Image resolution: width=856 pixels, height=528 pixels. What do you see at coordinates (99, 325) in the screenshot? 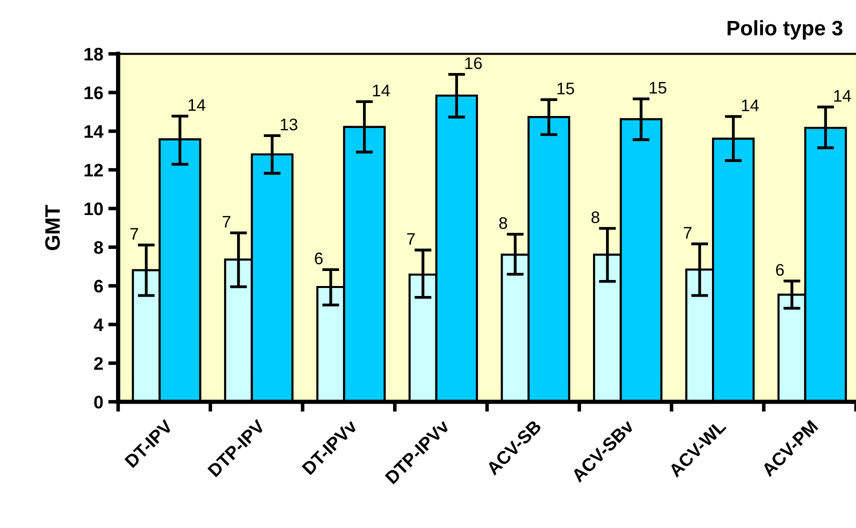
I see `y-tick-label: 4` at bounding box center [99, 325].